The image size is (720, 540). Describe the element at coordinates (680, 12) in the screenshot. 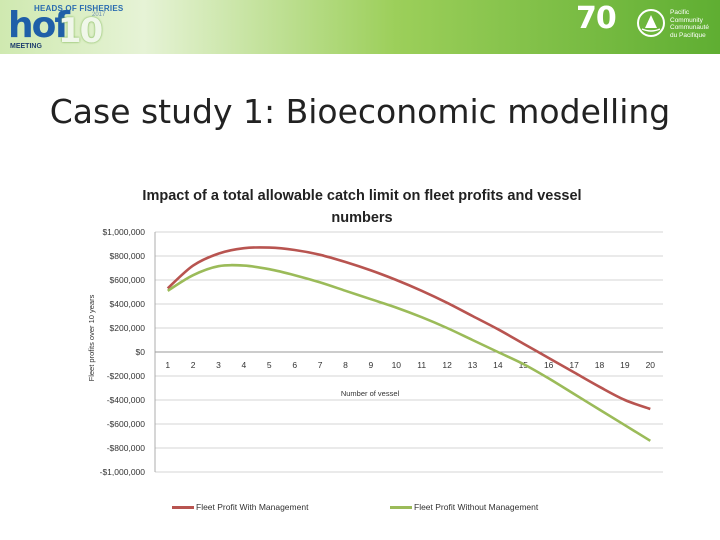

I see `spc-line-1: Pacific` at that location.